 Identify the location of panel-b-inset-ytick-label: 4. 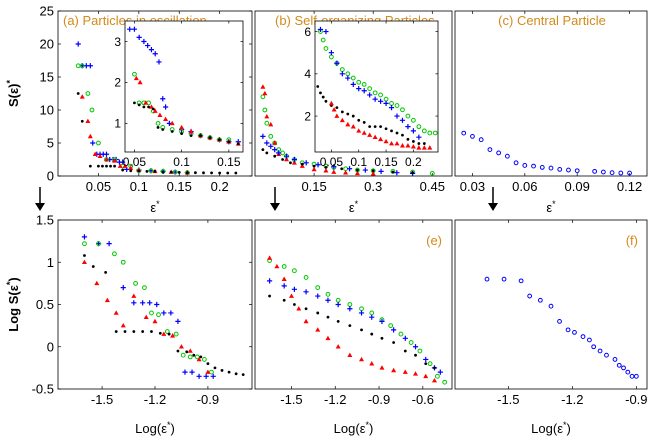
(307, 74).